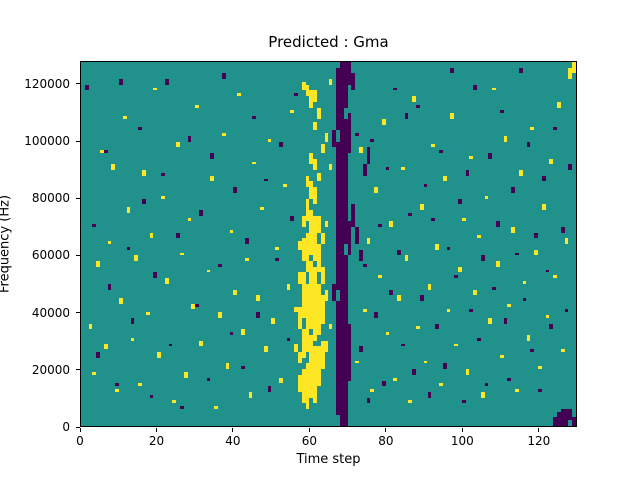 The height and width of the screenshot is (480, 640). Describe the element at coordinates (80, 430) in the screenshot. I see `x-tick-mark` at that location.